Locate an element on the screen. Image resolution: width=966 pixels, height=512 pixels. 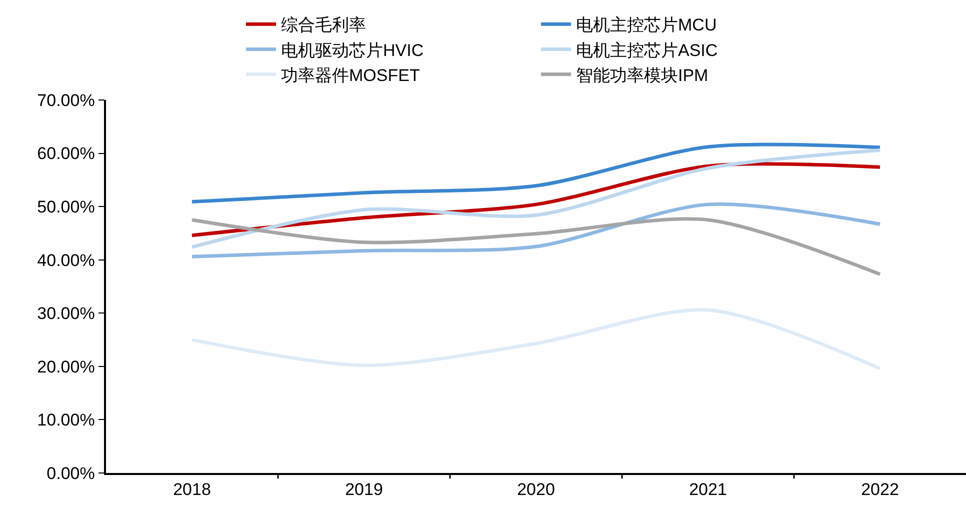
y-tick-label: 40.00% is located at coordinates (66, 260).